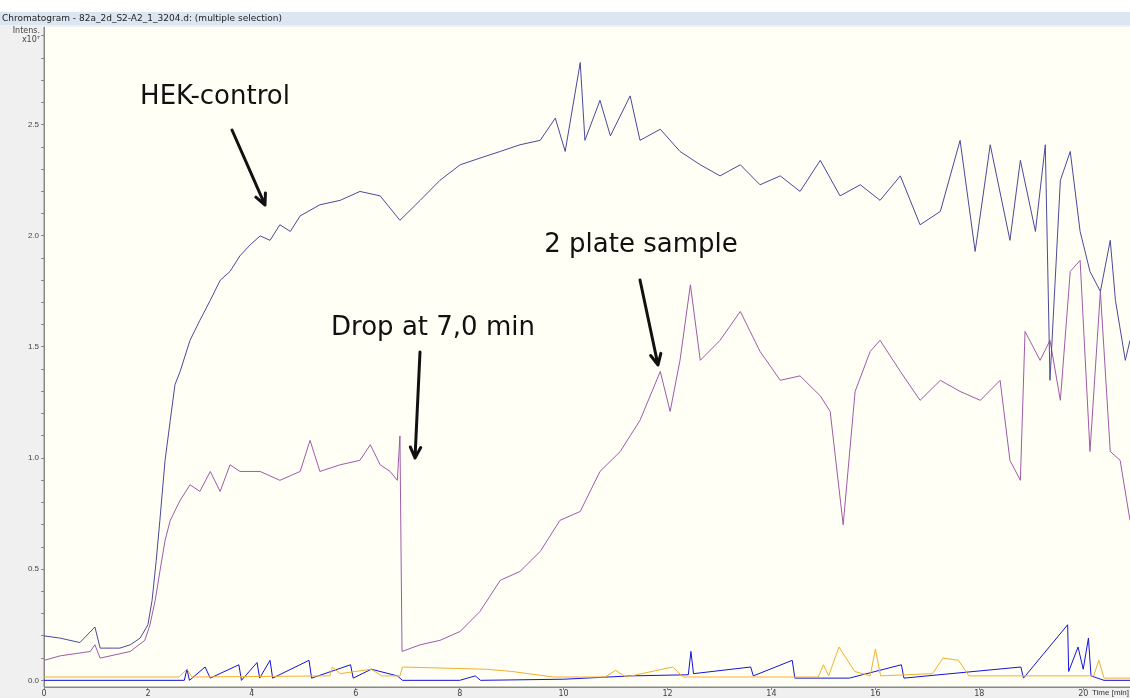 The image size is (1130, 698). What do you see at coordinates (875, 693) in the screenshot?
I see `x-tick-label: 16` at bounding box center [875, 693].